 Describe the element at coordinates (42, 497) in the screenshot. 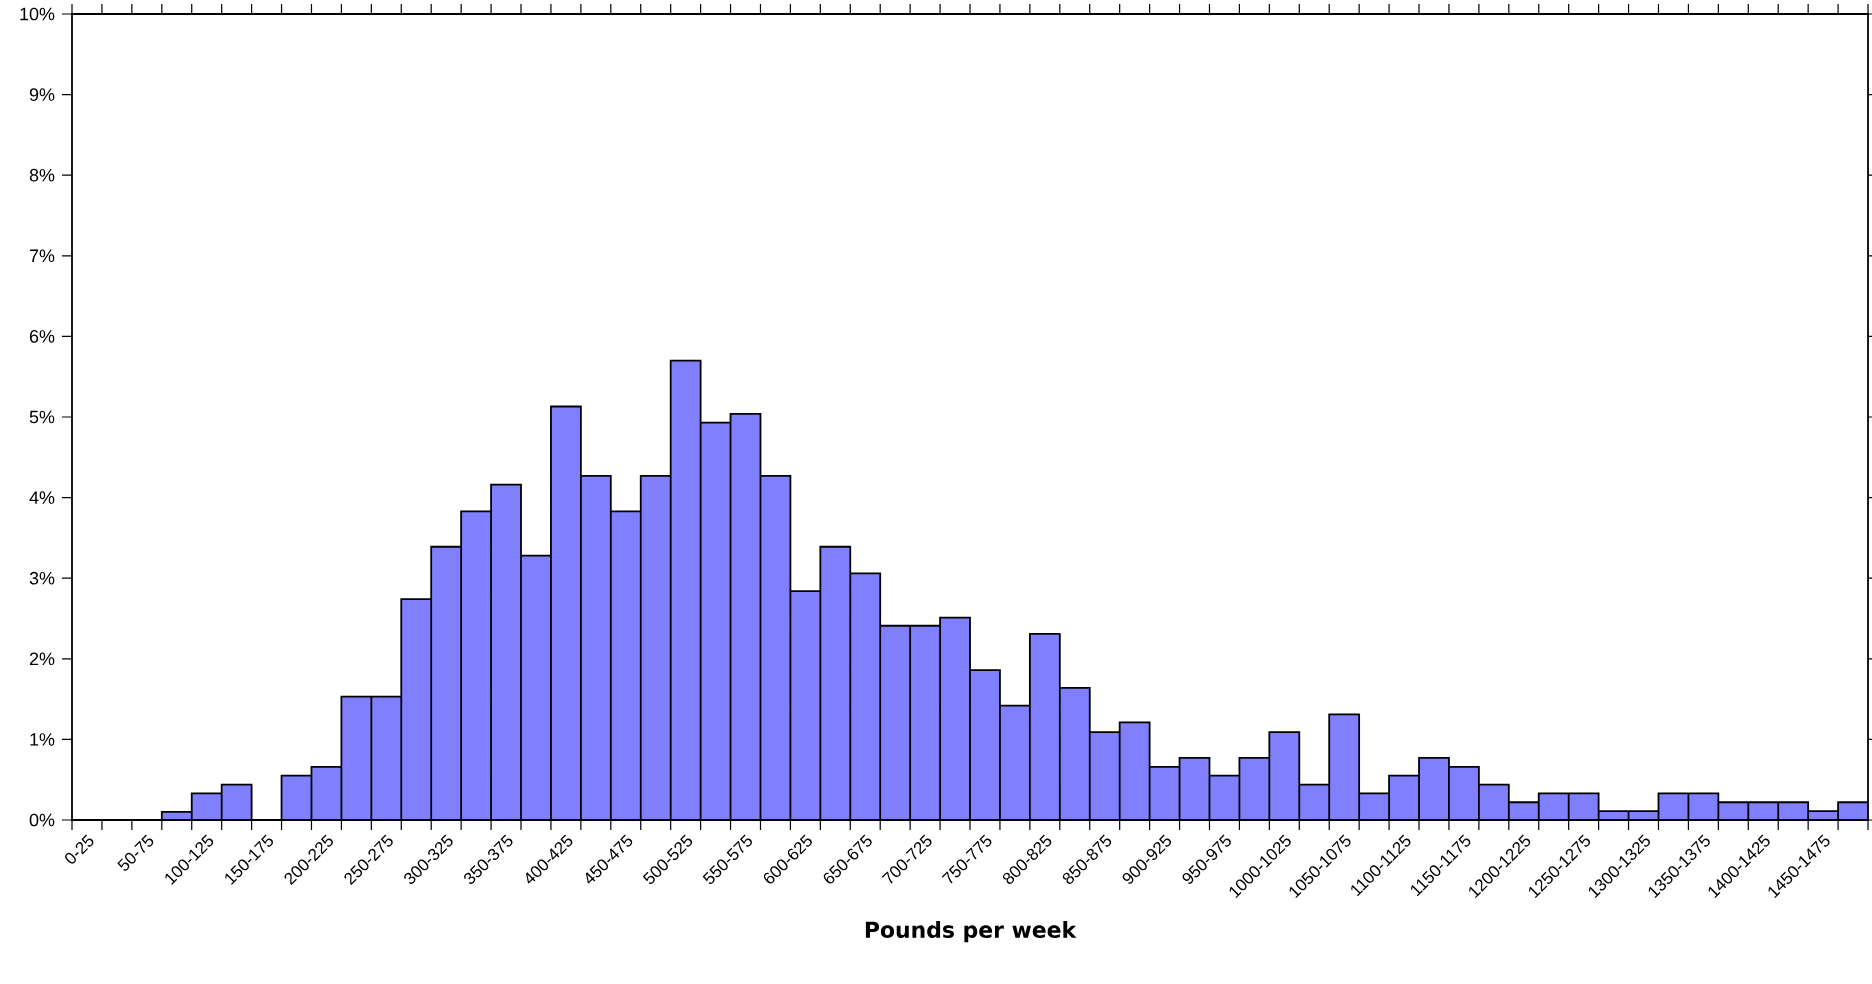

I see `y-tick-label: 4%` at that location.